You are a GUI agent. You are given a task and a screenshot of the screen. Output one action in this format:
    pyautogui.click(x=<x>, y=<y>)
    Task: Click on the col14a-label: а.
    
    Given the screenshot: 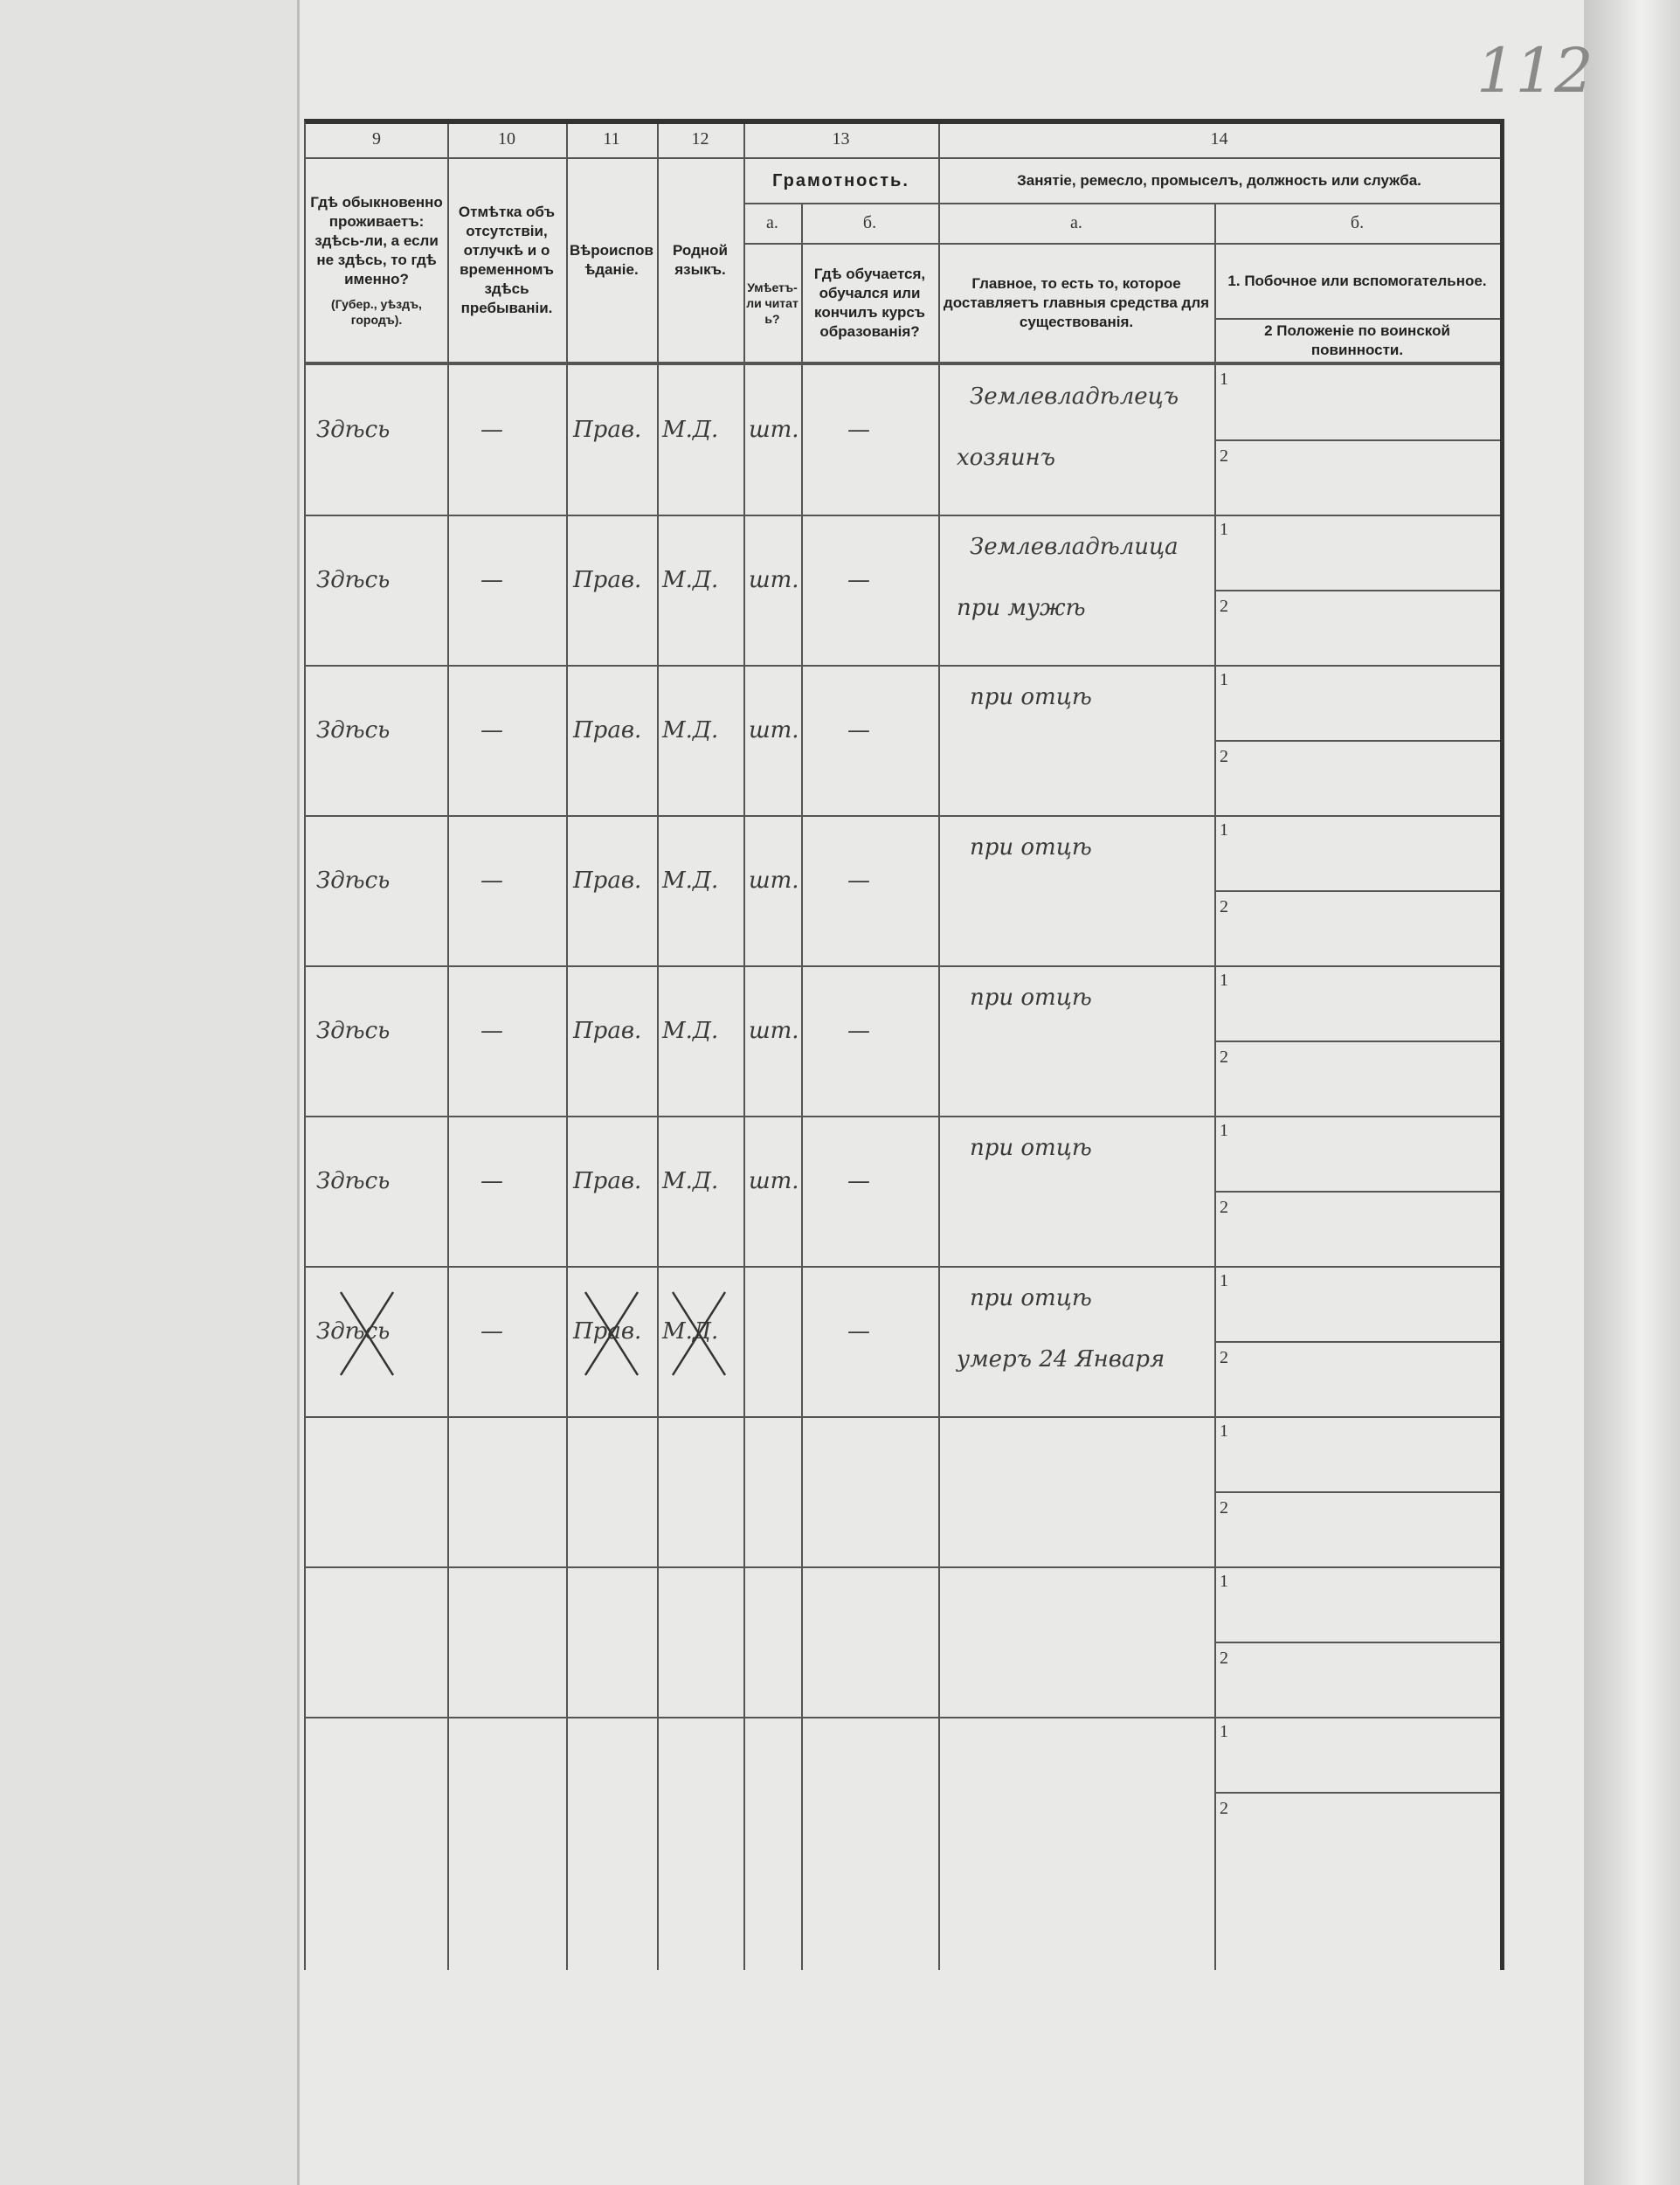 What is the action you would take?
    pyautogui.click(x=1076, y=222)
    